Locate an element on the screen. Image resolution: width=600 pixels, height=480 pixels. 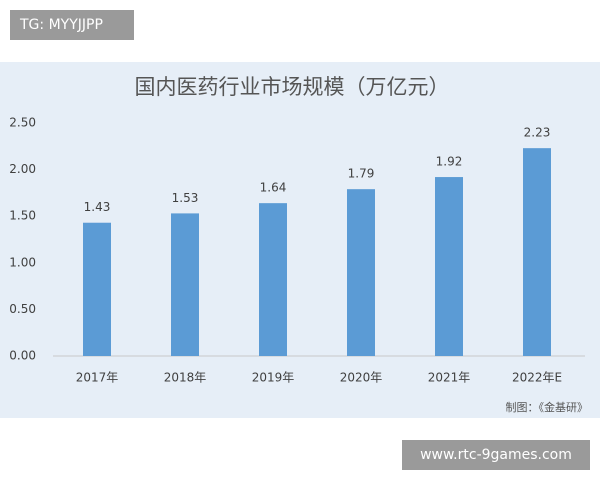
value-label: 2.23 is located at coordinates (537, 133).